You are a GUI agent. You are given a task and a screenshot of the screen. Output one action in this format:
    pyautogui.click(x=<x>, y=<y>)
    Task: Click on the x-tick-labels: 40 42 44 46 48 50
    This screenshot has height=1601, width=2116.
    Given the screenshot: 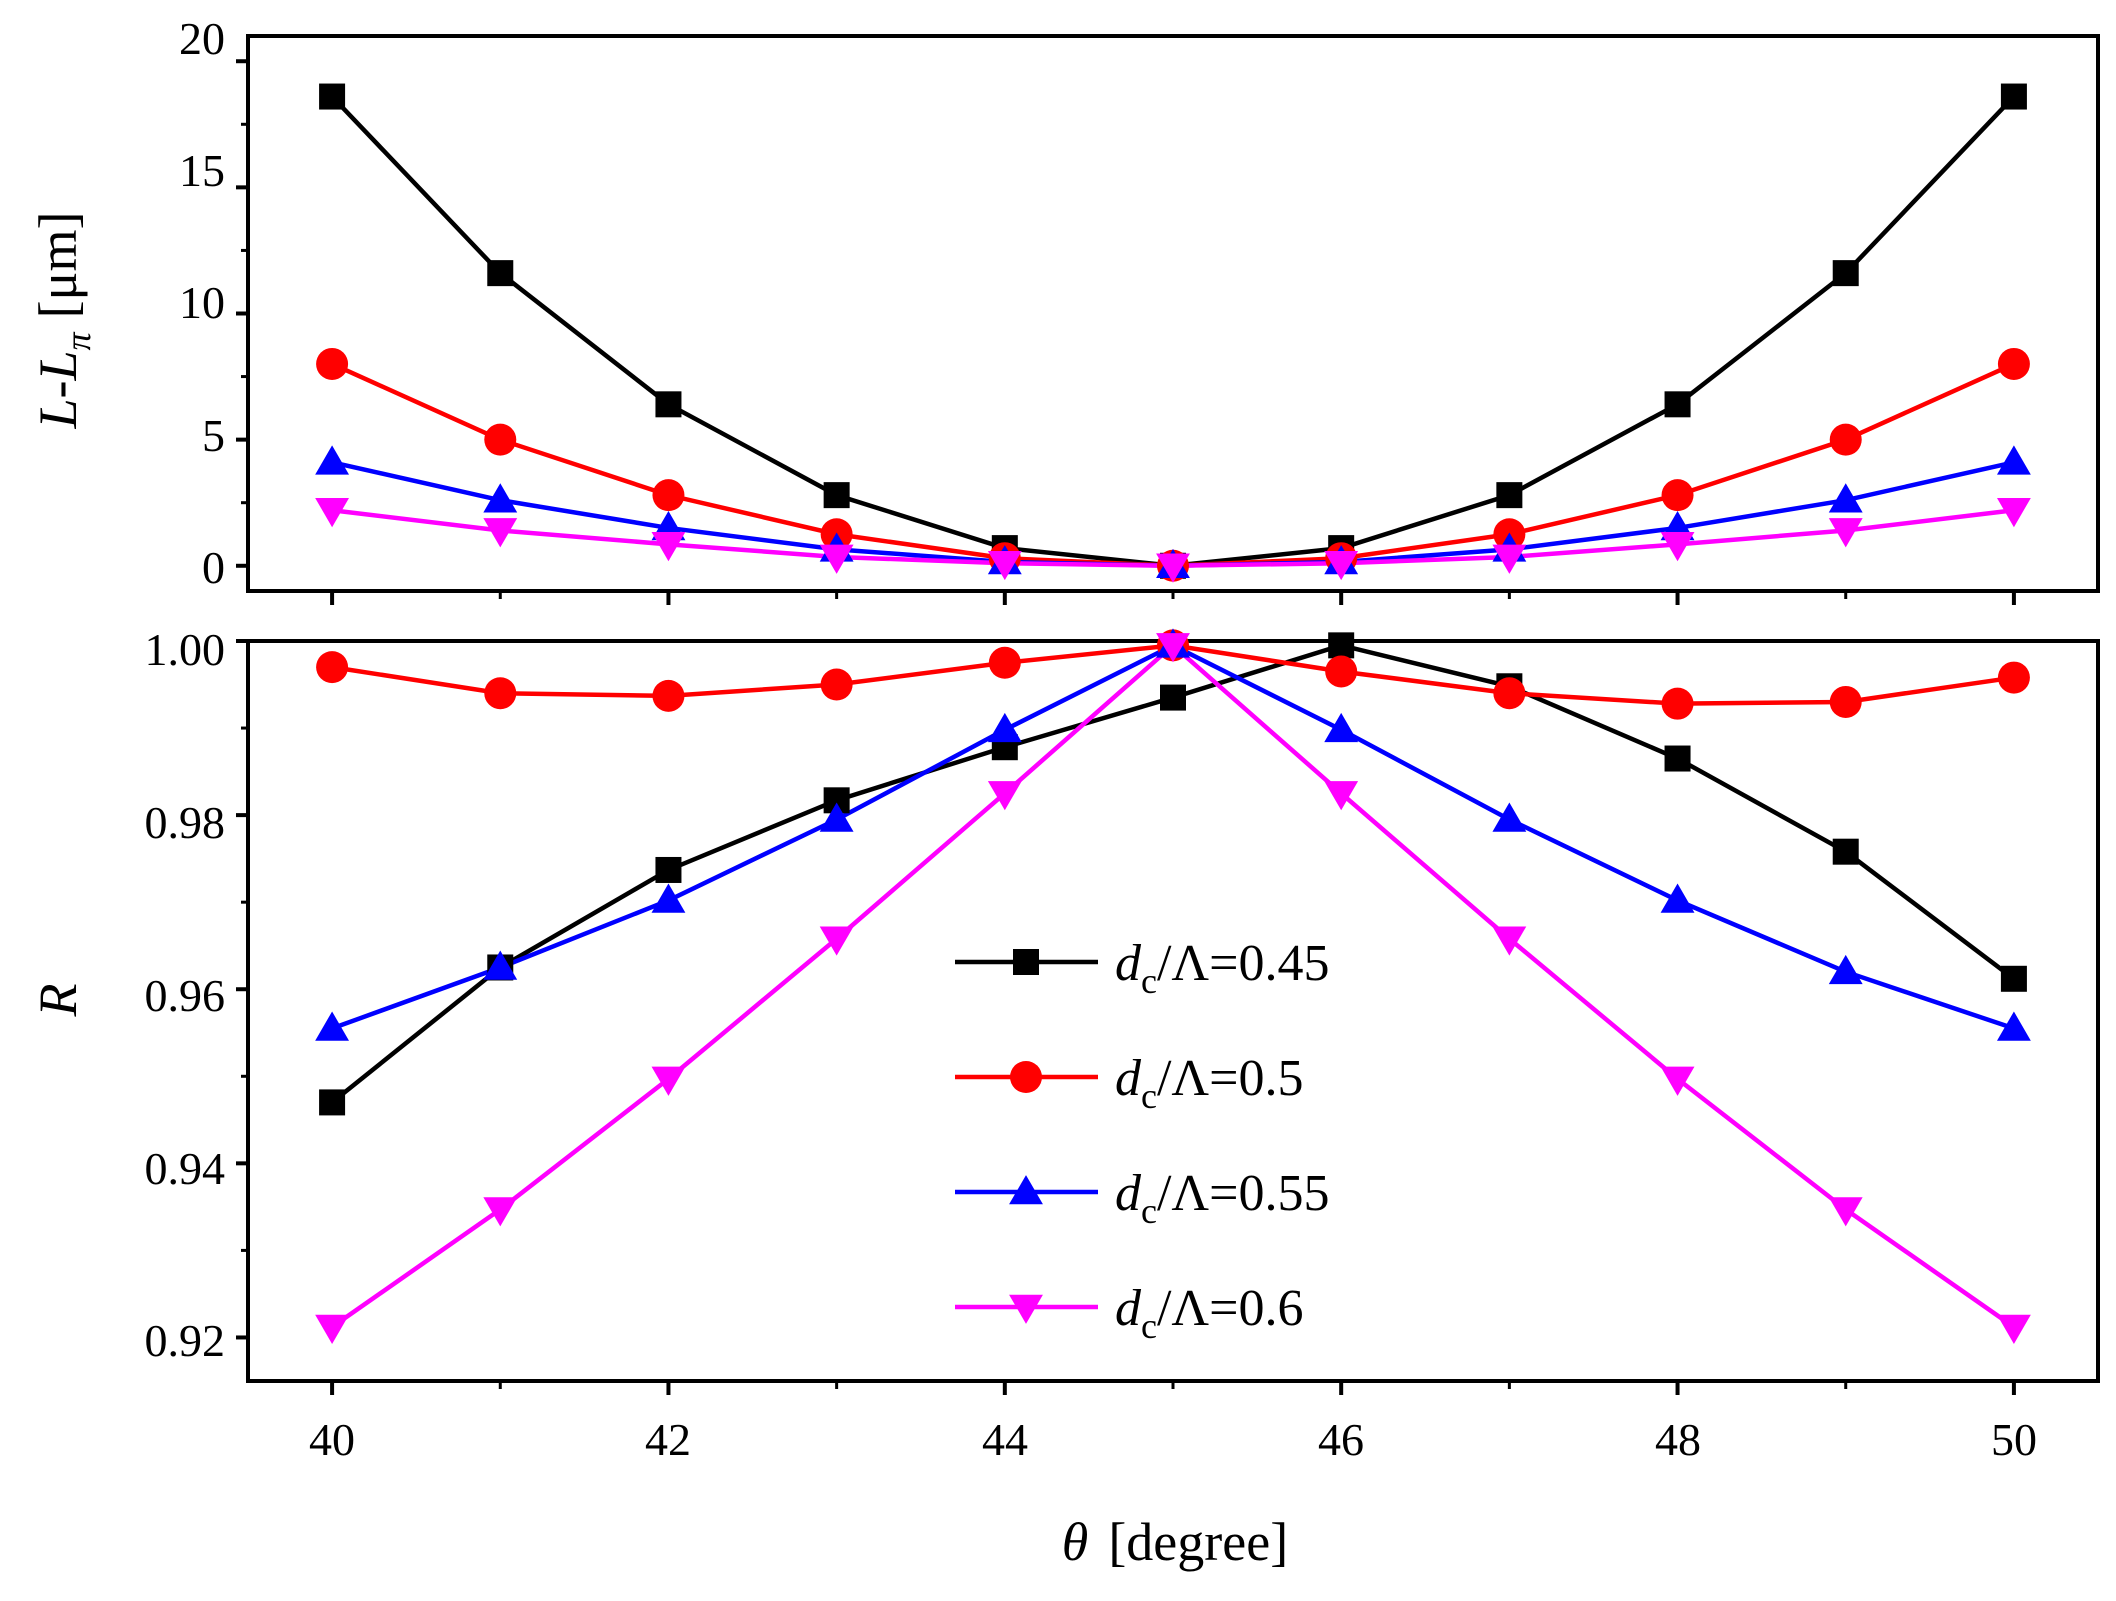 What is the action you would take?
    pyautogui.click(x=1173, y=1439)
    